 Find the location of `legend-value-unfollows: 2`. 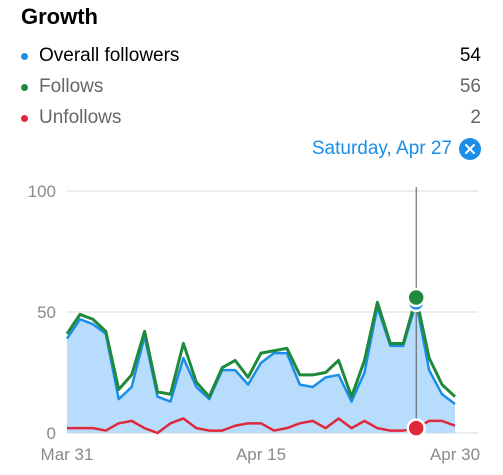

legend-value-unfollows: 2 is located at coordinates (475, 117).